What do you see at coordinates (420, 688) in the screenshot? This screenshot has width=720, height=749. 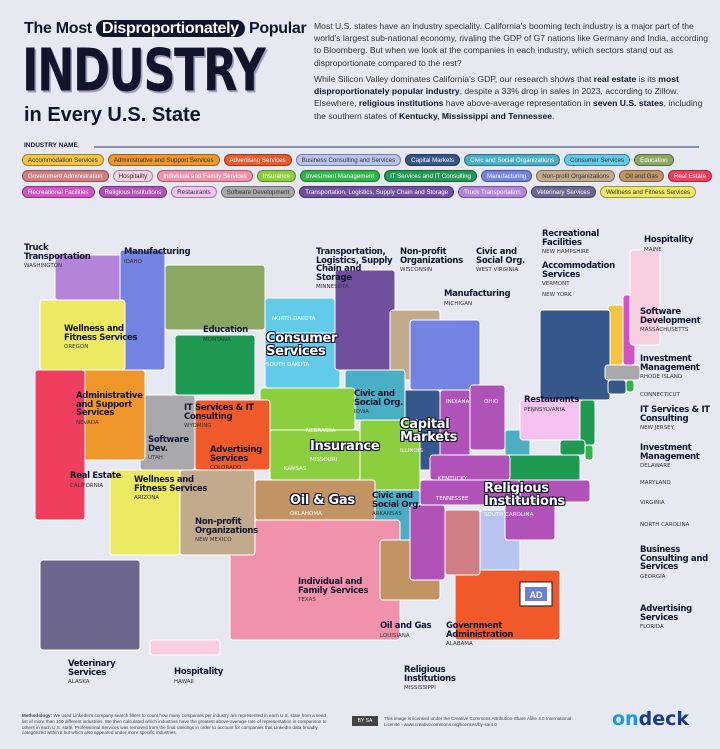 I see `state-name: MISSISSIPPI` at bounding box center [420, 688].